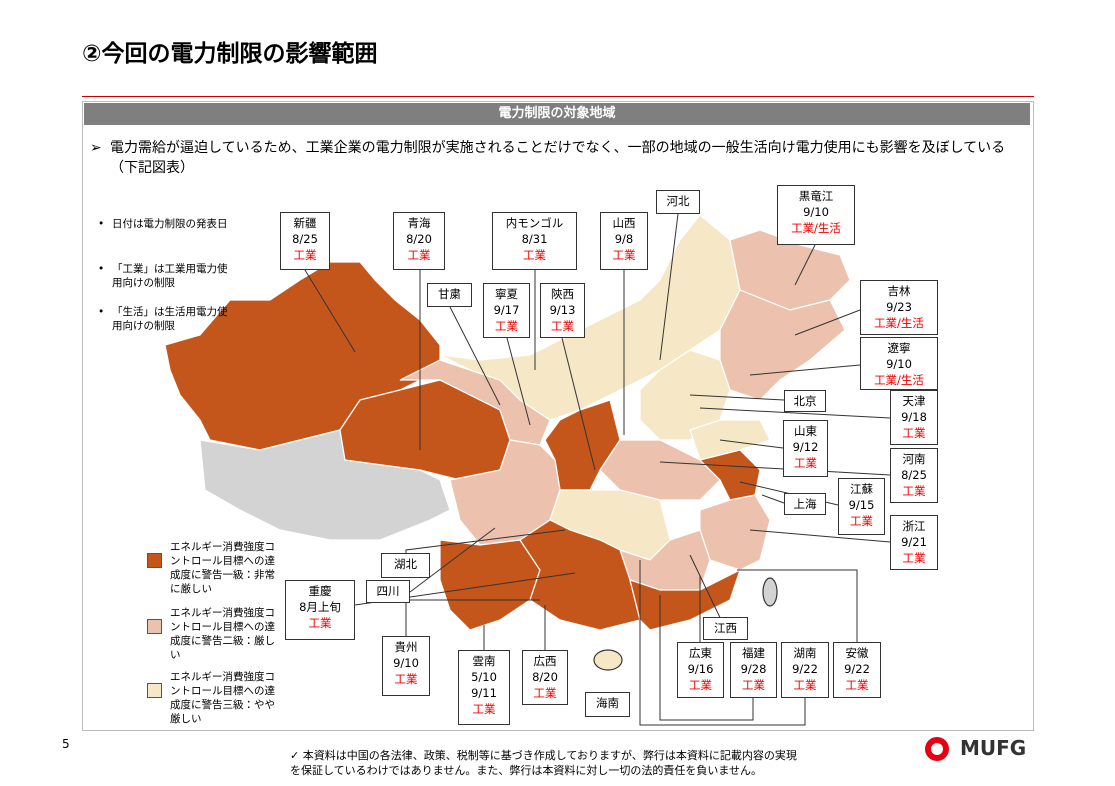  I want to click on region-label: 河北, so click(678, 202).